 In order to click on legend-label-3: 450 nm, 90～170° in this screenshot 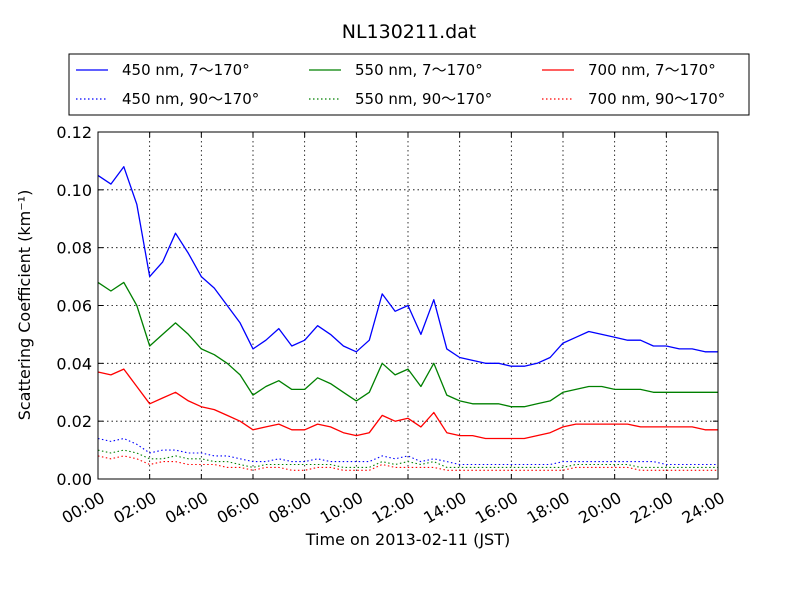, I will do `click(190, 99)`.